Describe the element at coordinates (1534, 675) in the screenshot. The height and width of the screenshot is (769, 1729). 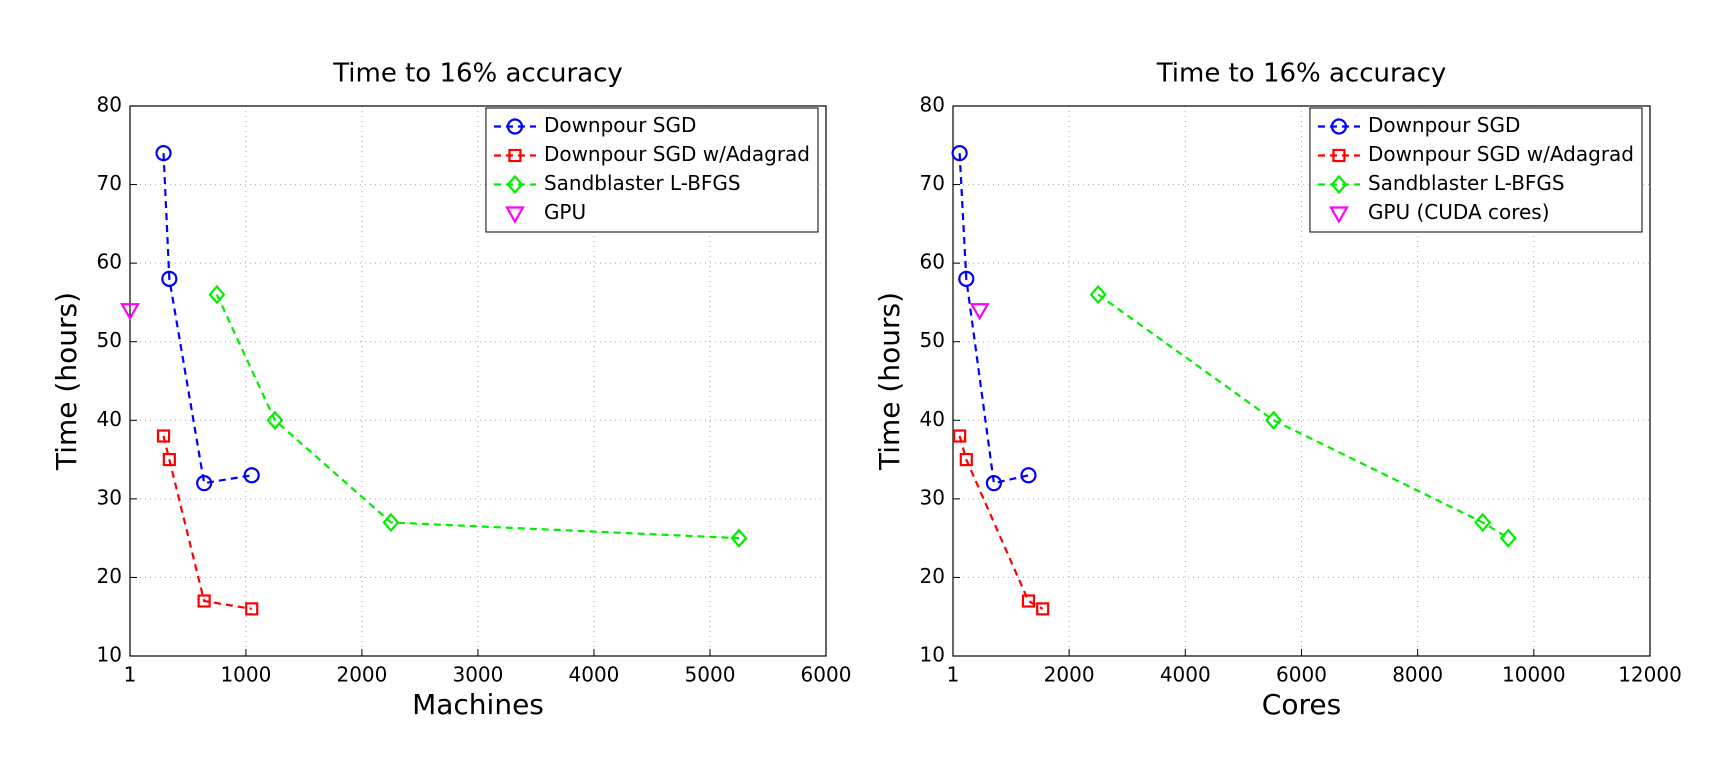
I see `x-tick-label: 10000` at that location.